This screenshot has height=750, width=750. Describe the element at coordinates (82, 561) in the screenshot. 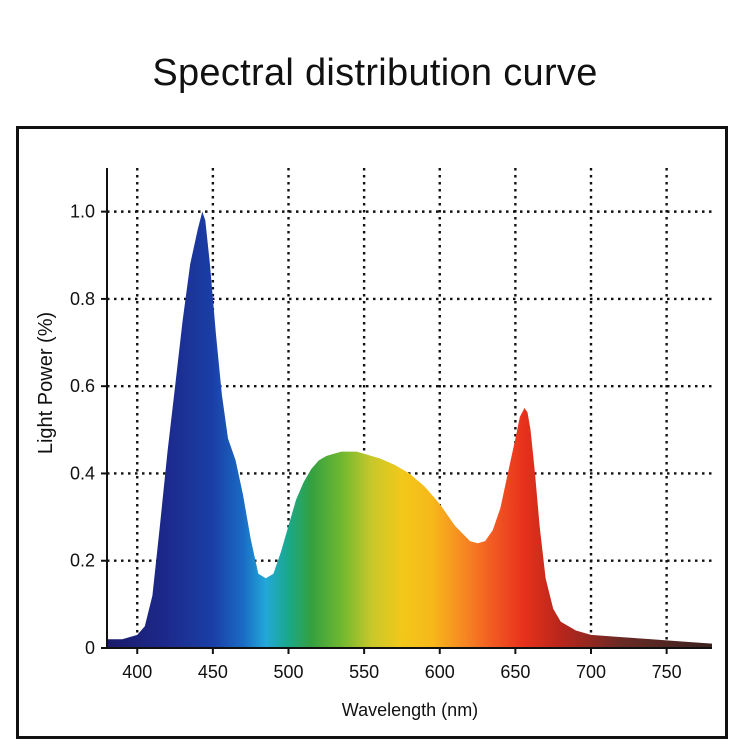

I see `y-tick-label: 0.2` at that location.